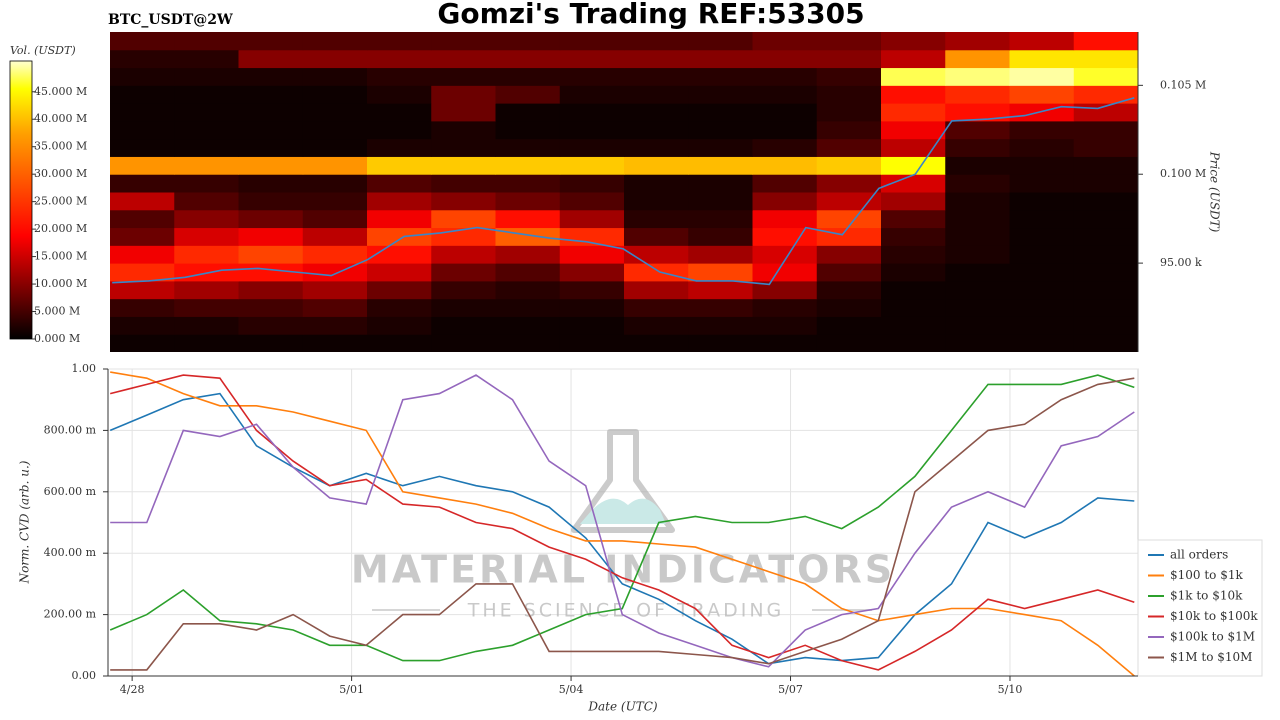 The height and width of the screenshot is (720, 1280). I want to click on legend-label: $100k to $1M, so click(1212, 637).